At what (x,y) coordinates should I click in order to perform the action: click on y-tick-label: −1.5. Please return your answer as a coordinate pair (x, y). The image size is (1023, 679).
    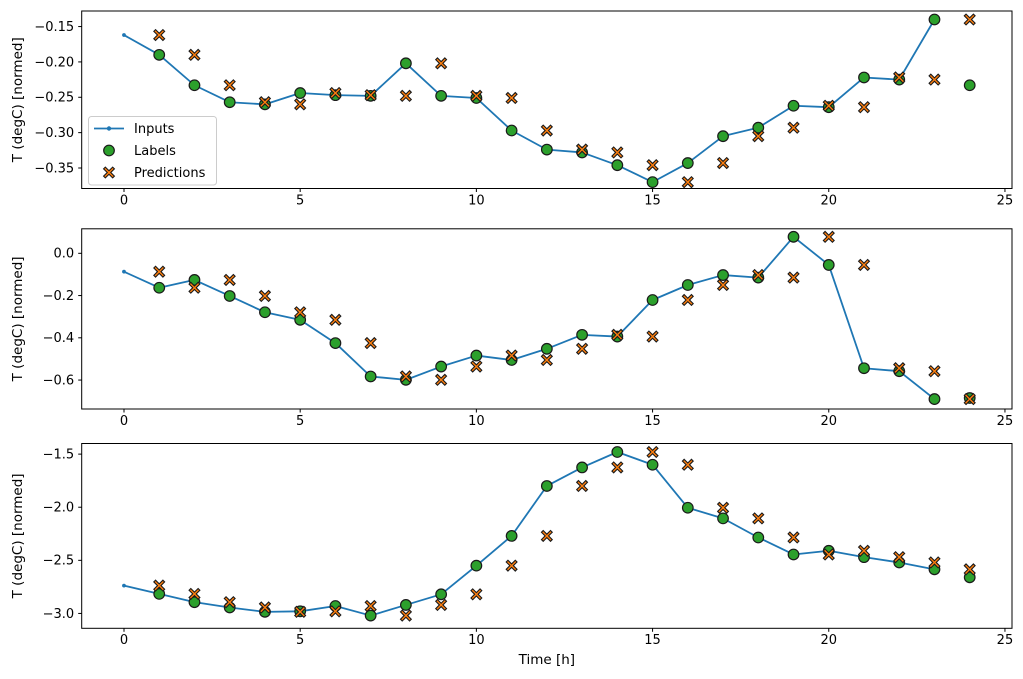
    Looking at the image, I should click on (59, 455).